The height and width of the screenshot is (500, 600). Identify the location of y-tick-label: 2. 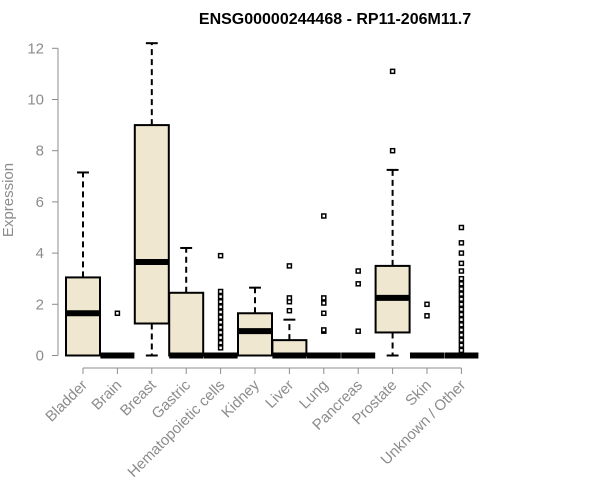
(40, 304).